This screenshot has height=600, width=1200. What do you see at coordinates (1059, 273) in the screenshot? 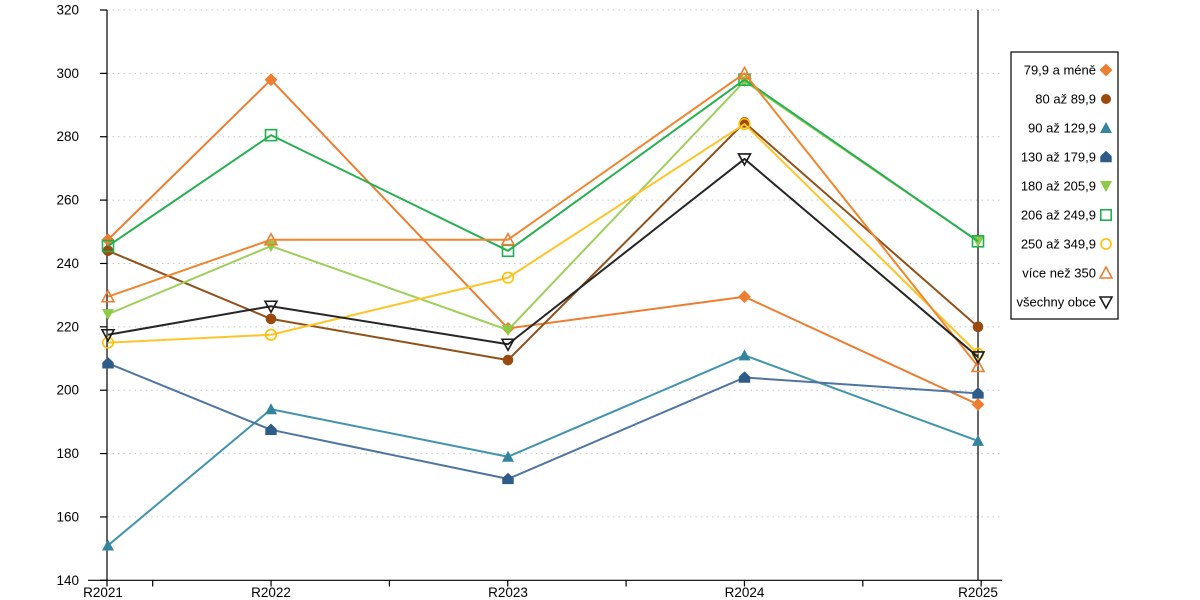
I see `legend-label: více než 350` at bounding box center [1059, 273].